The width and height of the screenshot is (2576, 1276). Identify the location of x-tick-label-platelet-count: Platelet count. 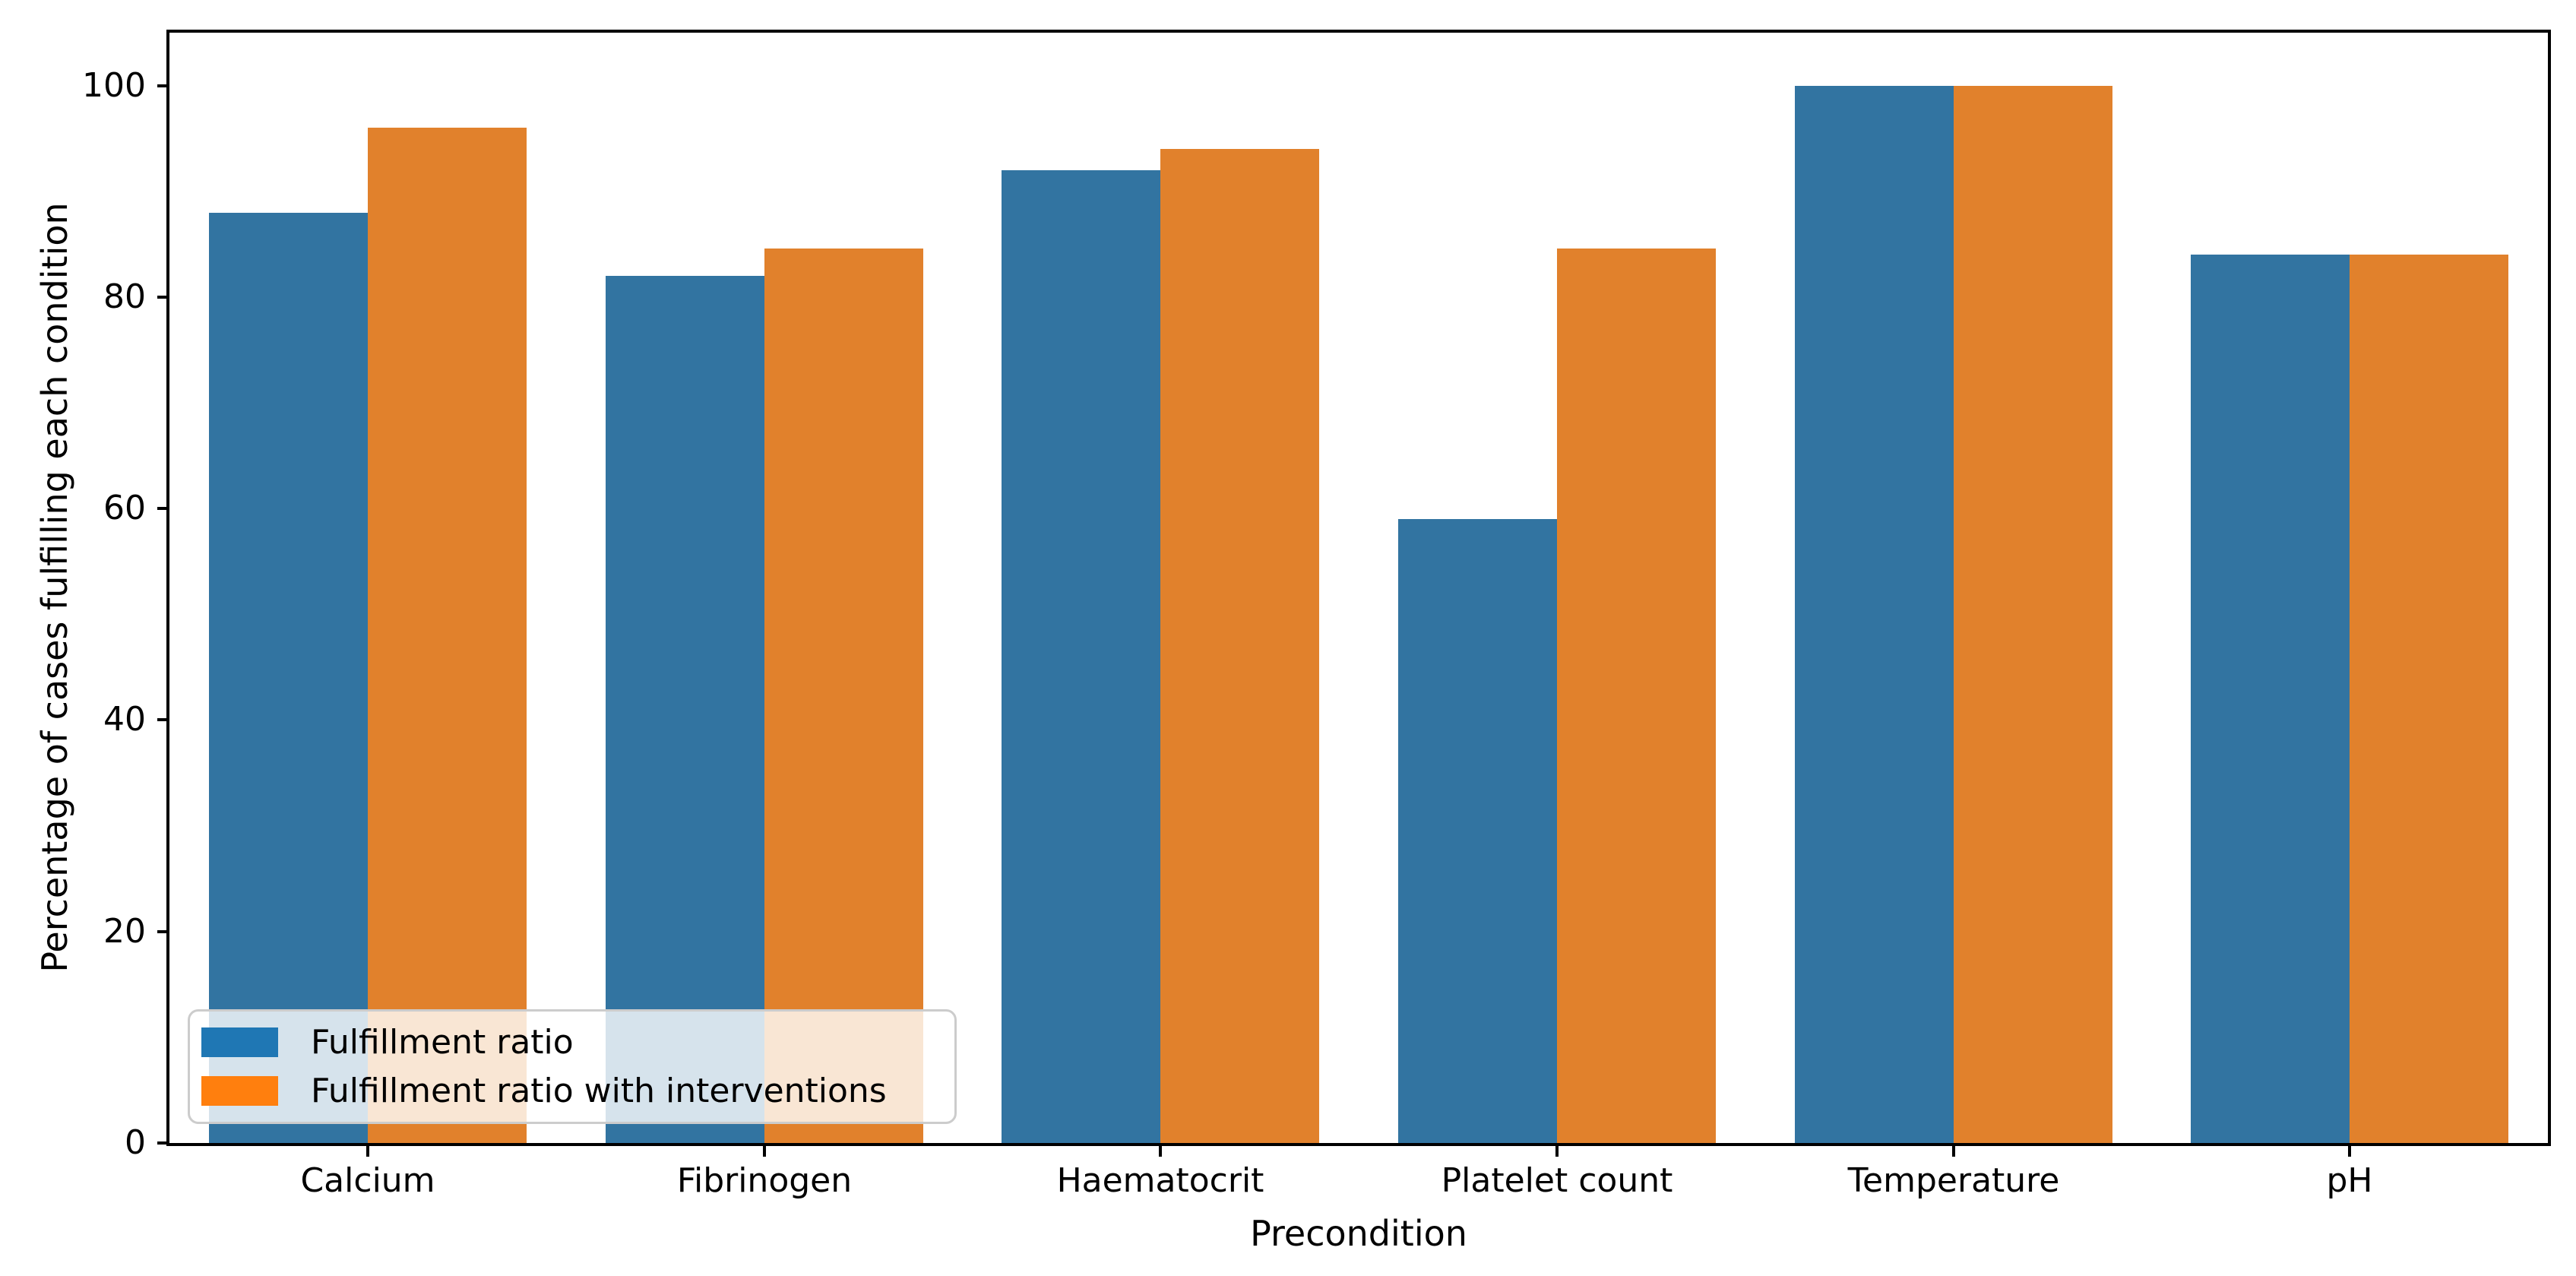
(1557, 1180).